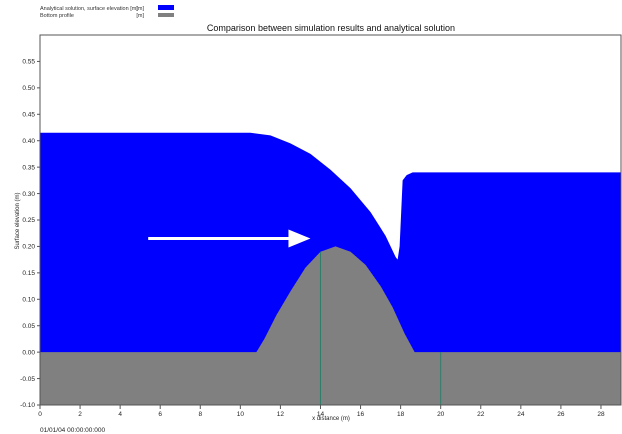  What do you see at coordinates (28, 299) in the screenshot?
I see `y-tick-label: 0.10` at bounding box center [28, 299].